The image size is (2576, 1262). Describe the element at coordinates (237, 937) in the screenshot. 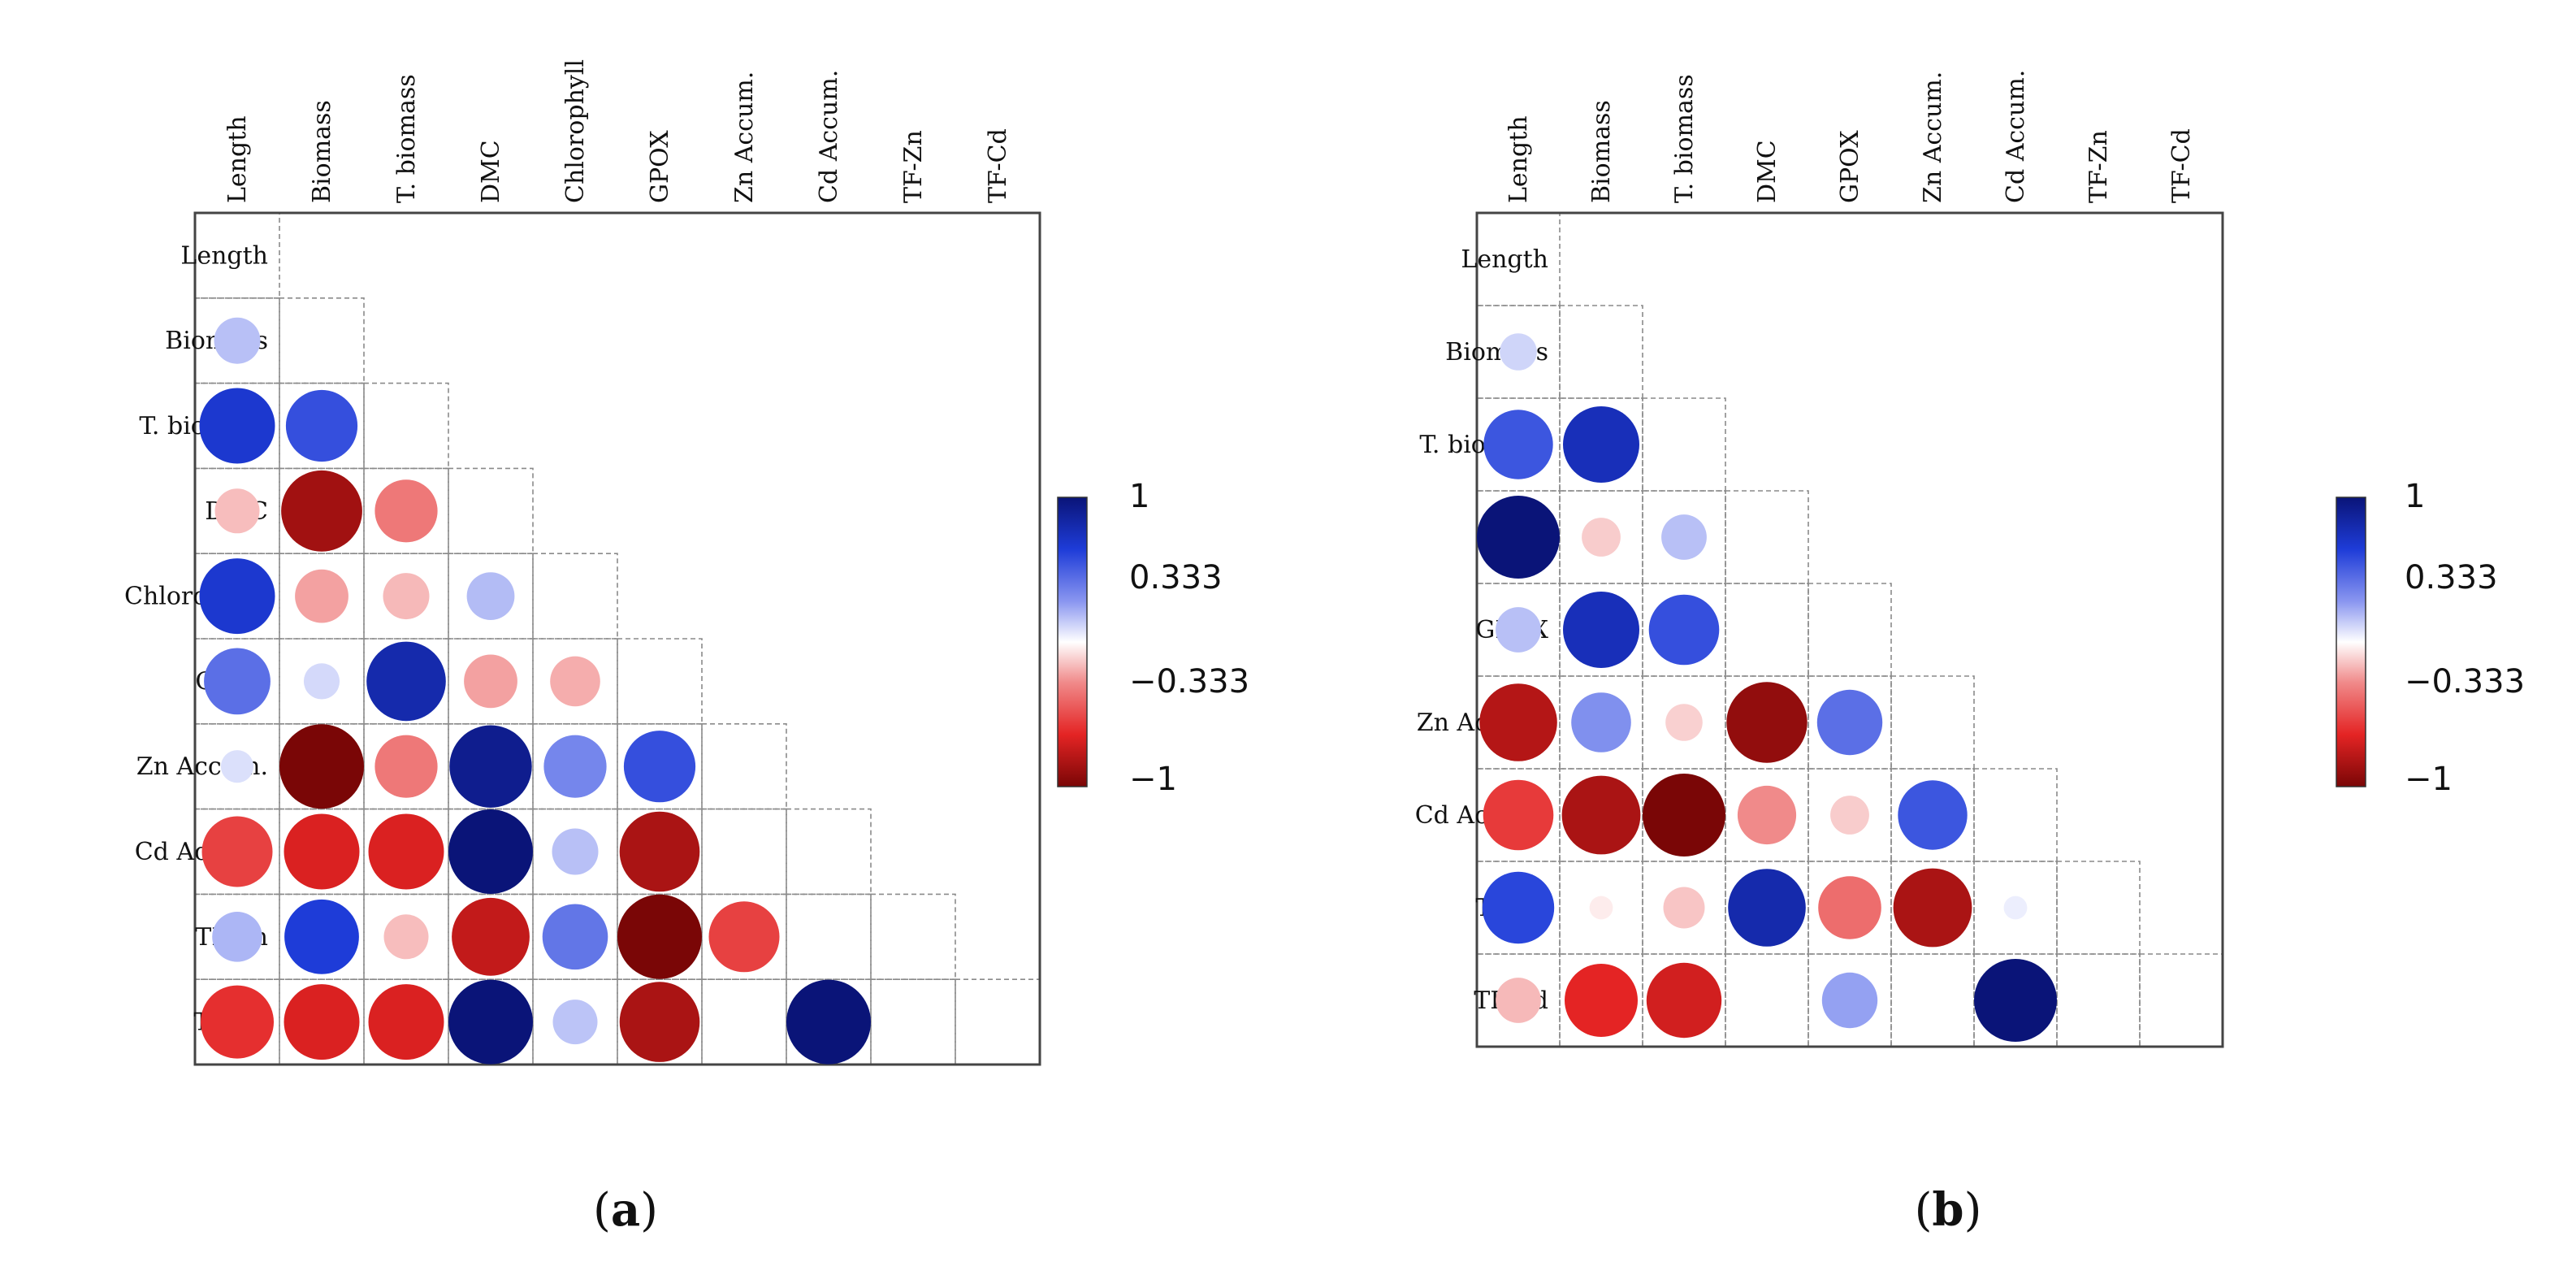

I see `panel-a-corr-tf-zn-length` at that location.